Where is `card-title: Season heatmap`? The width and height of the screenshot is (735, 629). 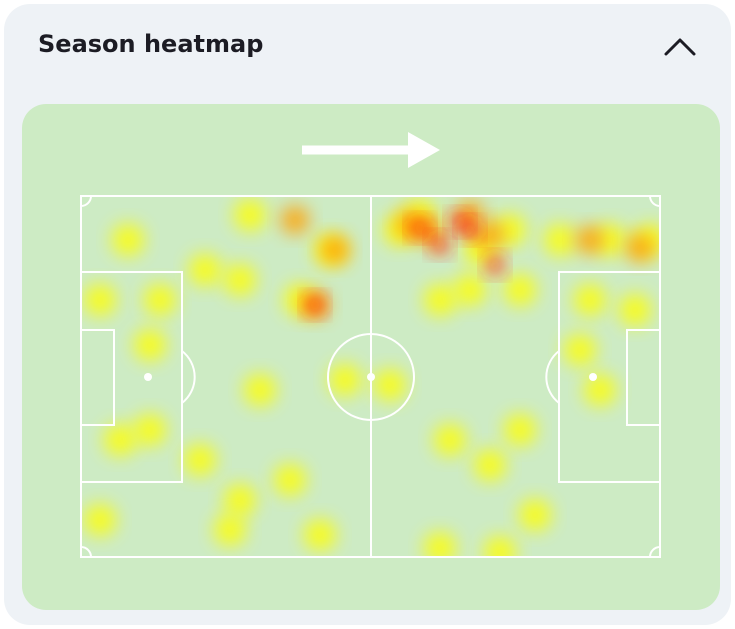
card-title: Season heatmap is located at coordinates (151, 44).